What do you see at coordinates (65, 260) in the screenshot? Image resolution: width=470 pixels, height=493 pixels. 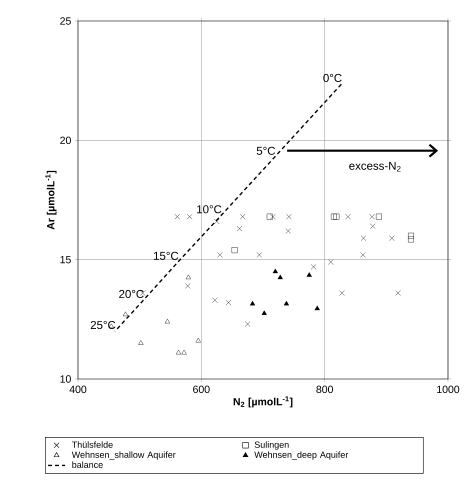 I see `y-tick-label: 15` at bounding box center [65, 260].